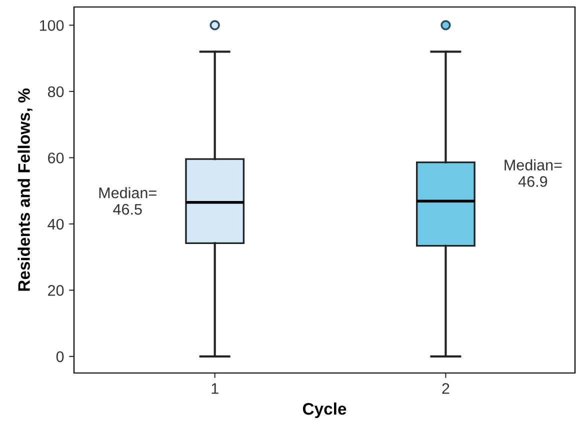  I want to click on y-tick-label: 60, so click(56, 158).